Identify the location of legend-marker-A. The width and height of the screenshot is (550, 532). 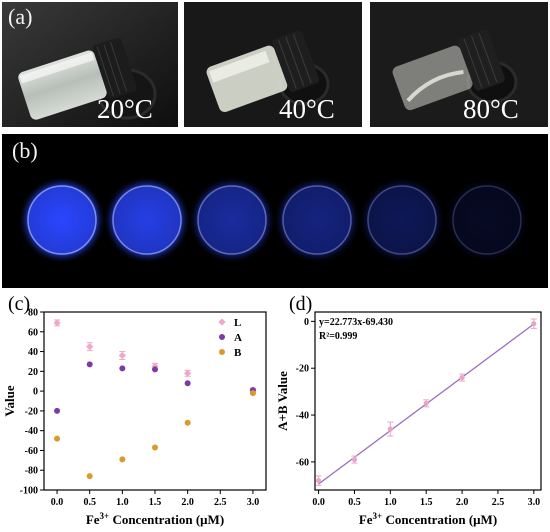
(222, 337).